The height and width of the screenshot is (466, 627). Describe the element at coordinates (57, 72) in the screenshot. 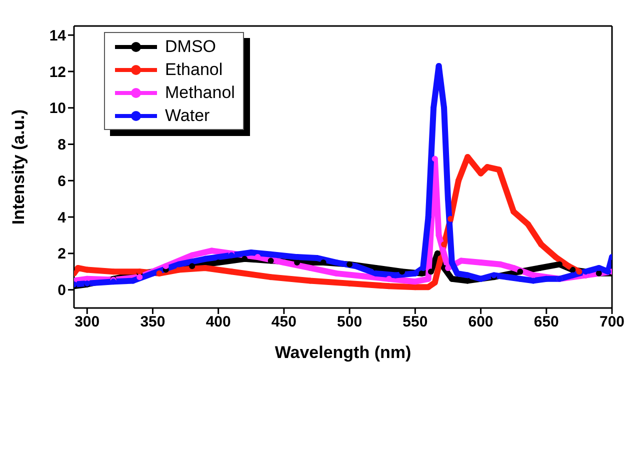

I see `y-tick-label: 12` at that location.